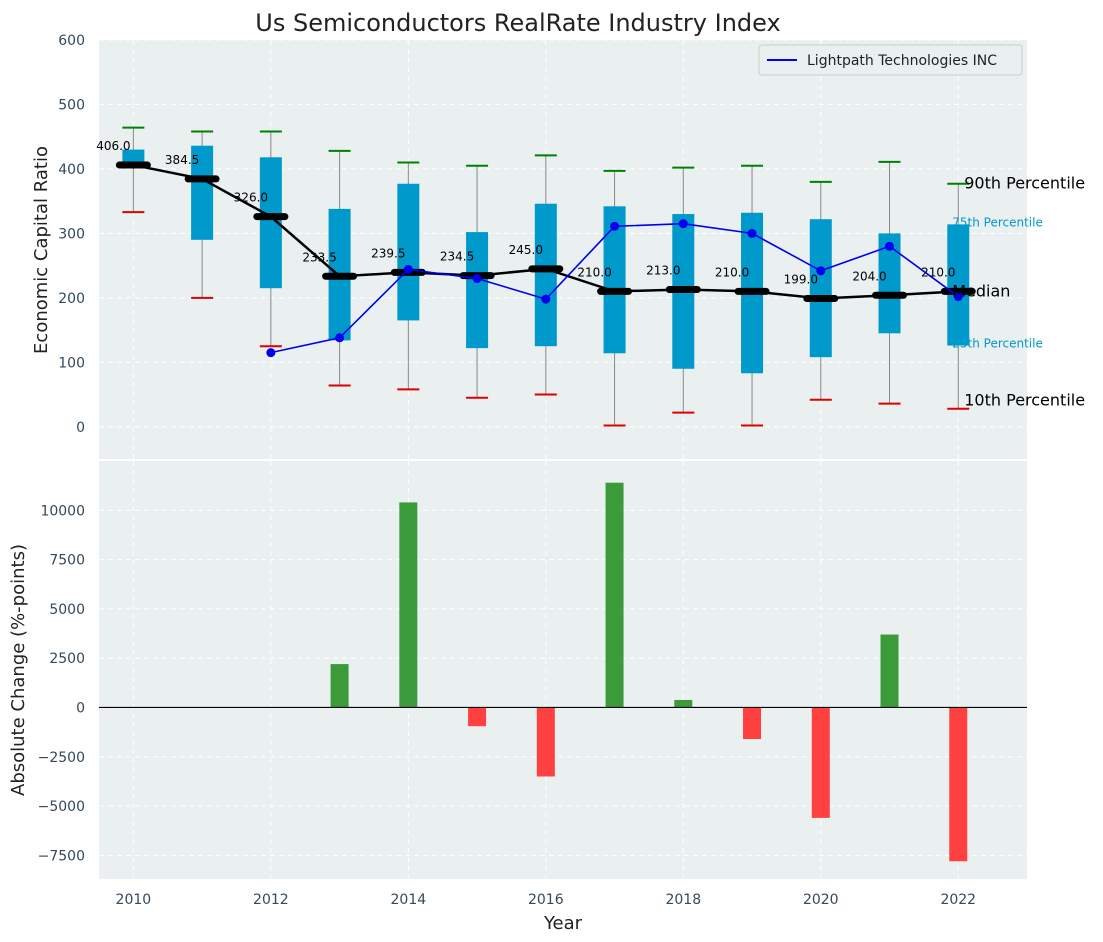 The image size is (1103, 942). Describe the element at coordinates (958, 900) in the screenshot. I see `x-tick-label: 2022` at that location.